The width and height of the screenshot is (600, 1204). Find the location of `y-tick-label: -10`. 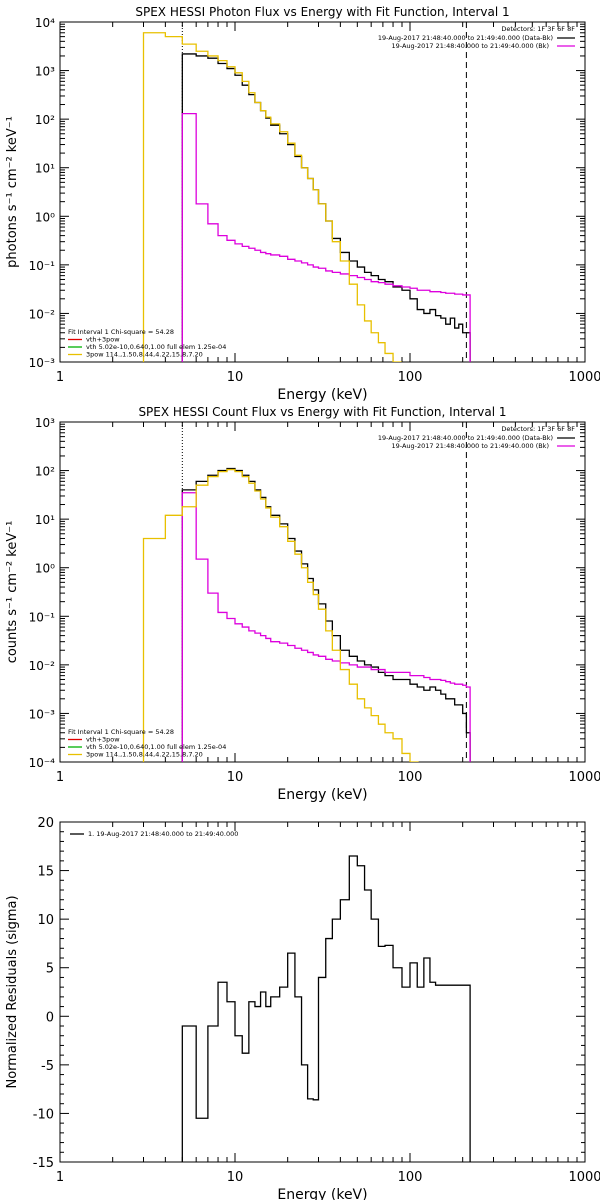

y-tick-label: -10 is located at coordinates (43, 1114).